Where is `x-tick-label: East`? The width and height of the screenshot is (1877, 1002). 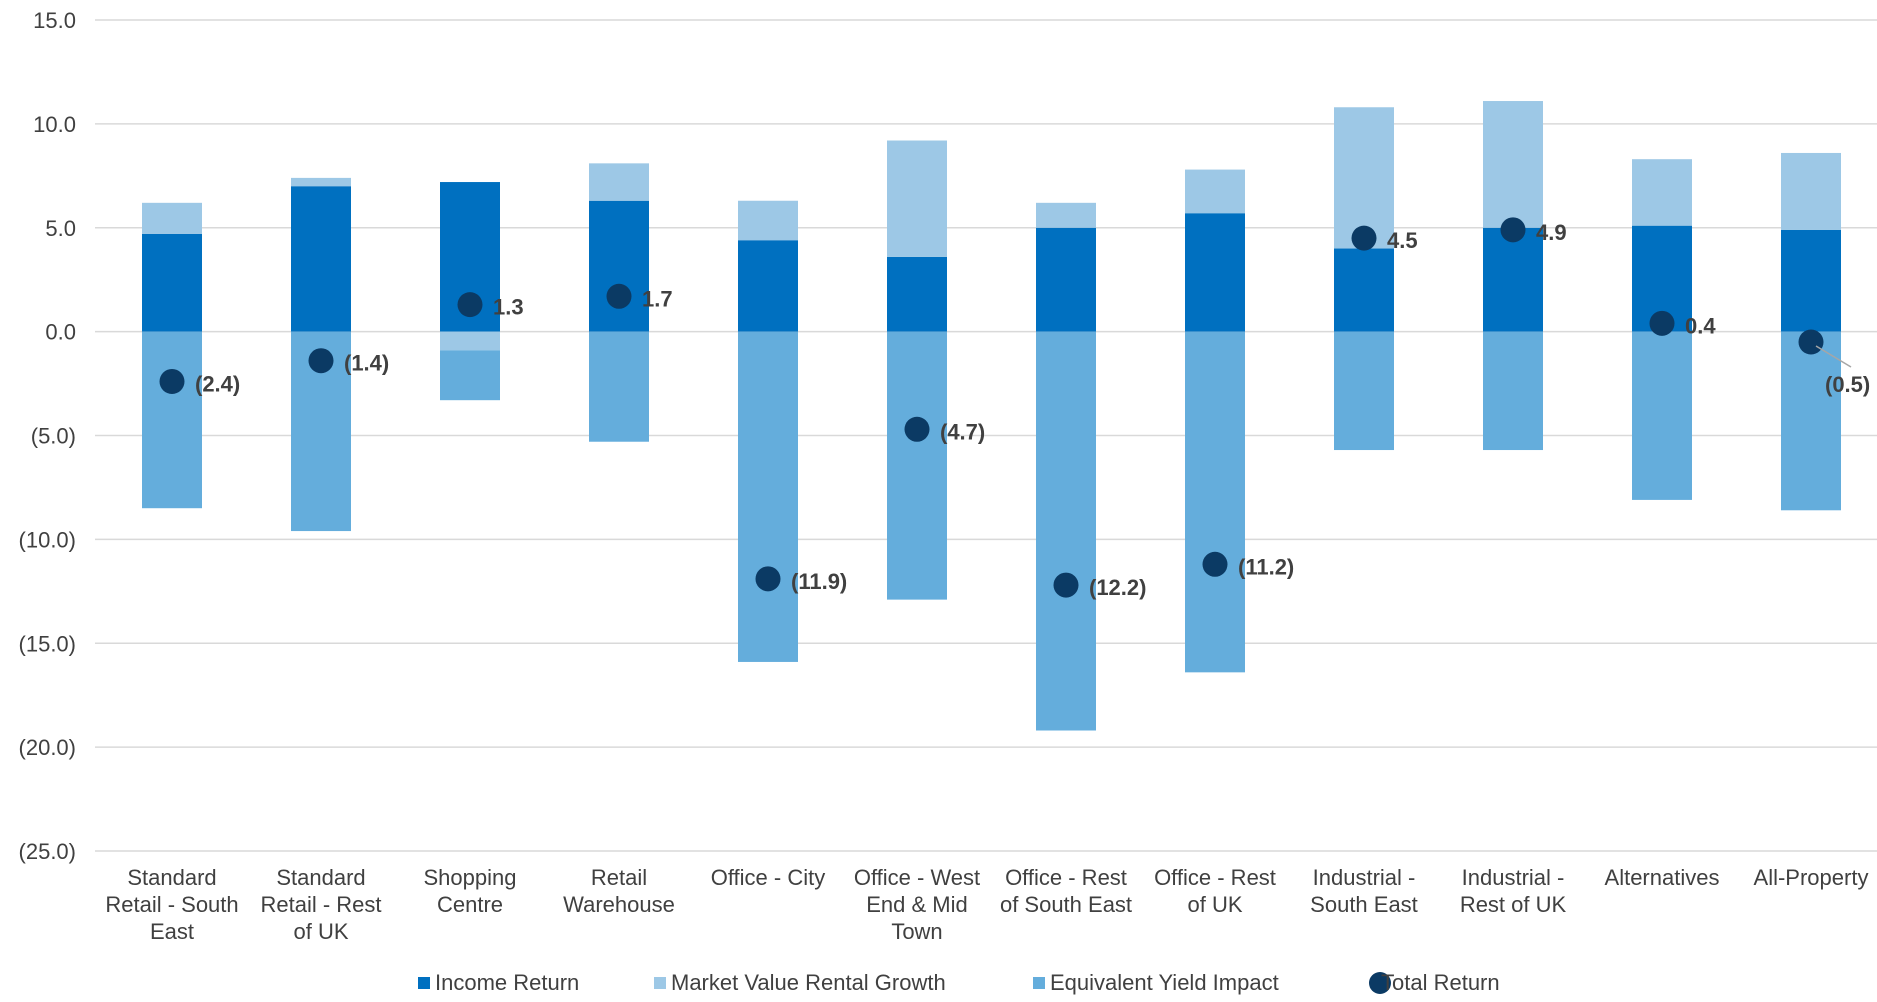
x-tick-label: East is located at coordinates (172, 931).